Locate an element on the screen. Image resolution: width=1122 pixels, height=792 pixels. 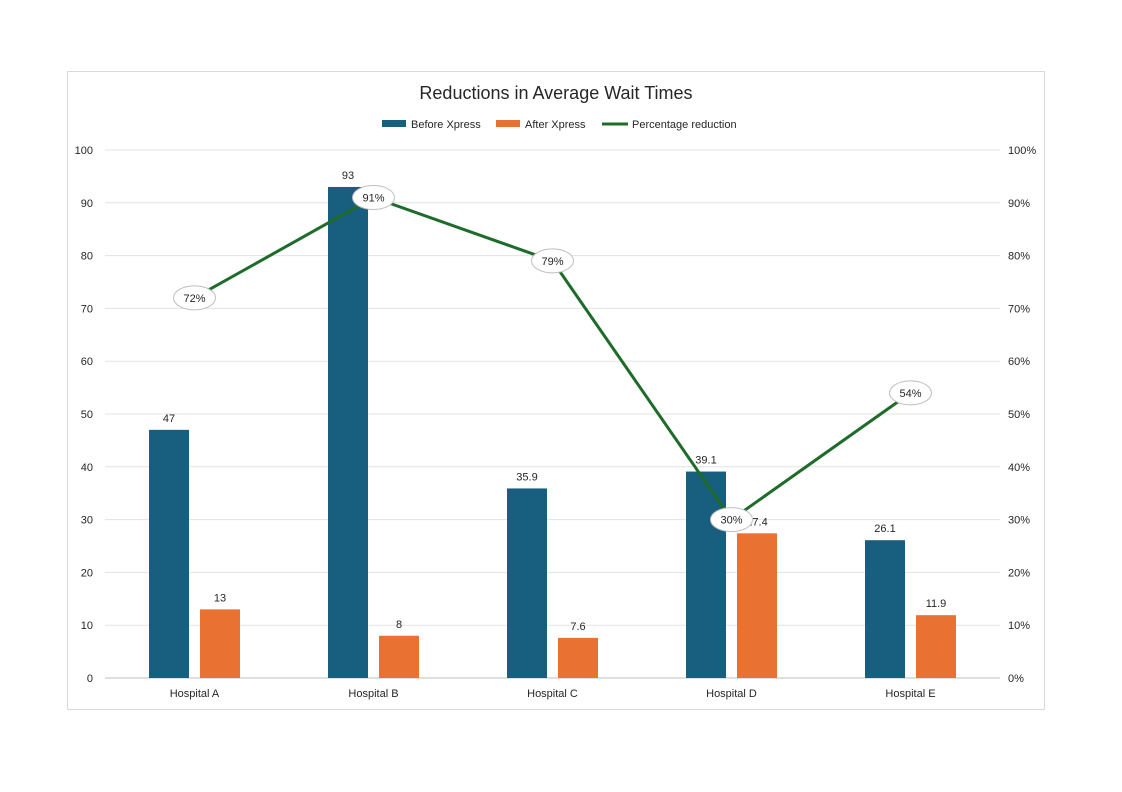
bar-data-label: 11.9 is located at coordinates (936, 604).